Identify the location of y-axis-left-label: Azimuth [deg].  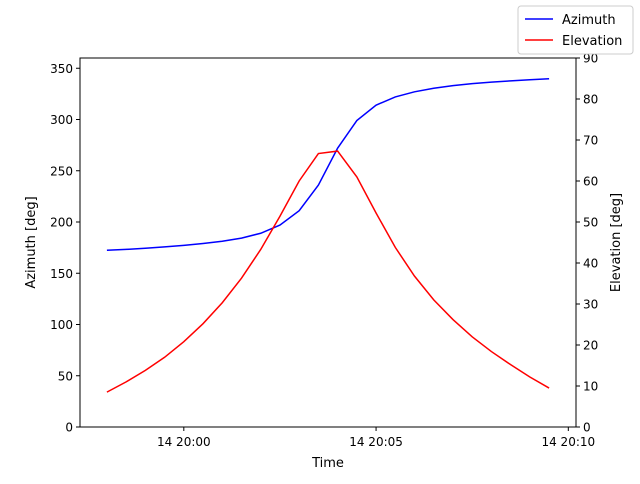
(31, 242).